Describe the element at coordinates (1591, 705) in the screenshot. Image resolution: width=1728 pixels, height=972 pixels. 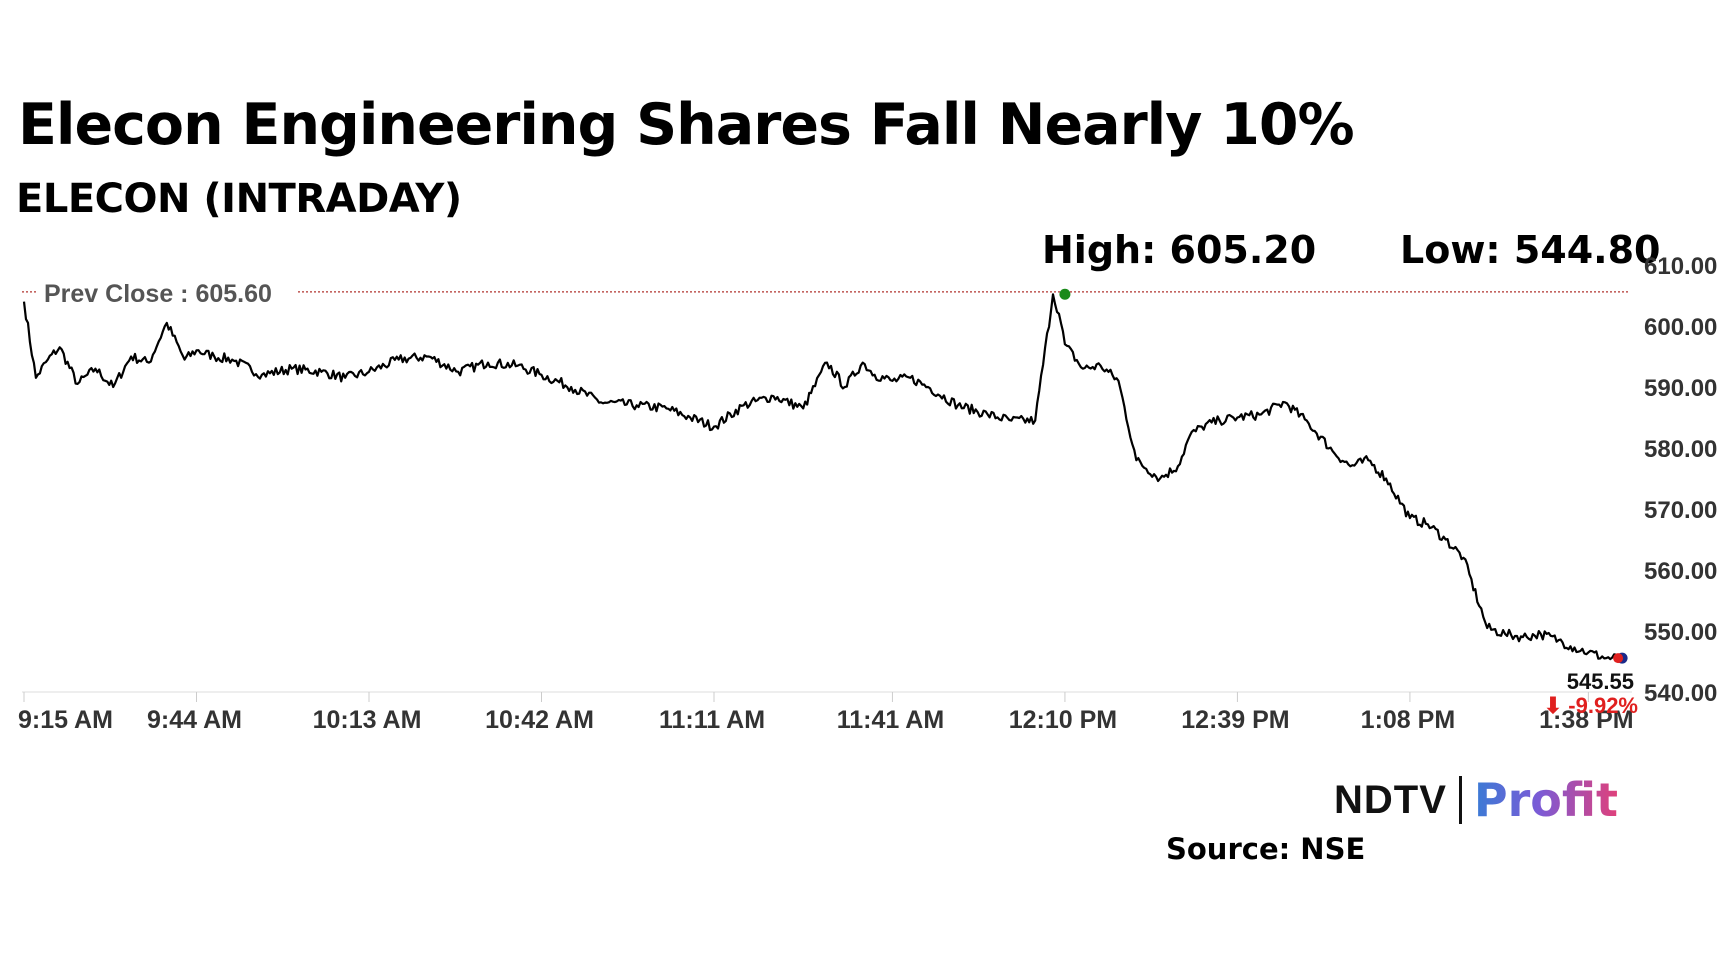
I see `last-change-label: ⬇ -9.92%` at that location.